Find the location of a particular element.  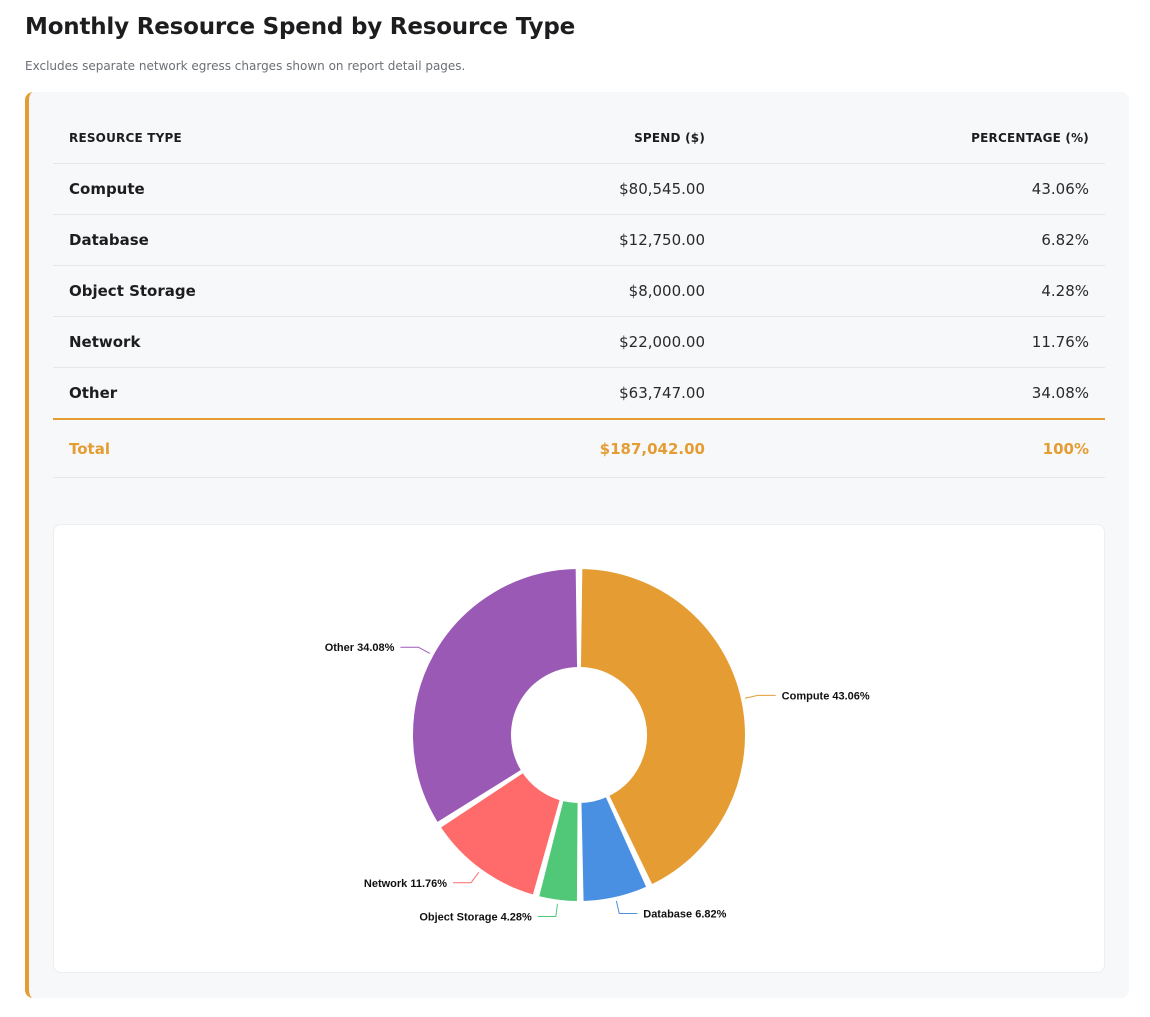

row-name: Database is located at coordinates (248, 240).